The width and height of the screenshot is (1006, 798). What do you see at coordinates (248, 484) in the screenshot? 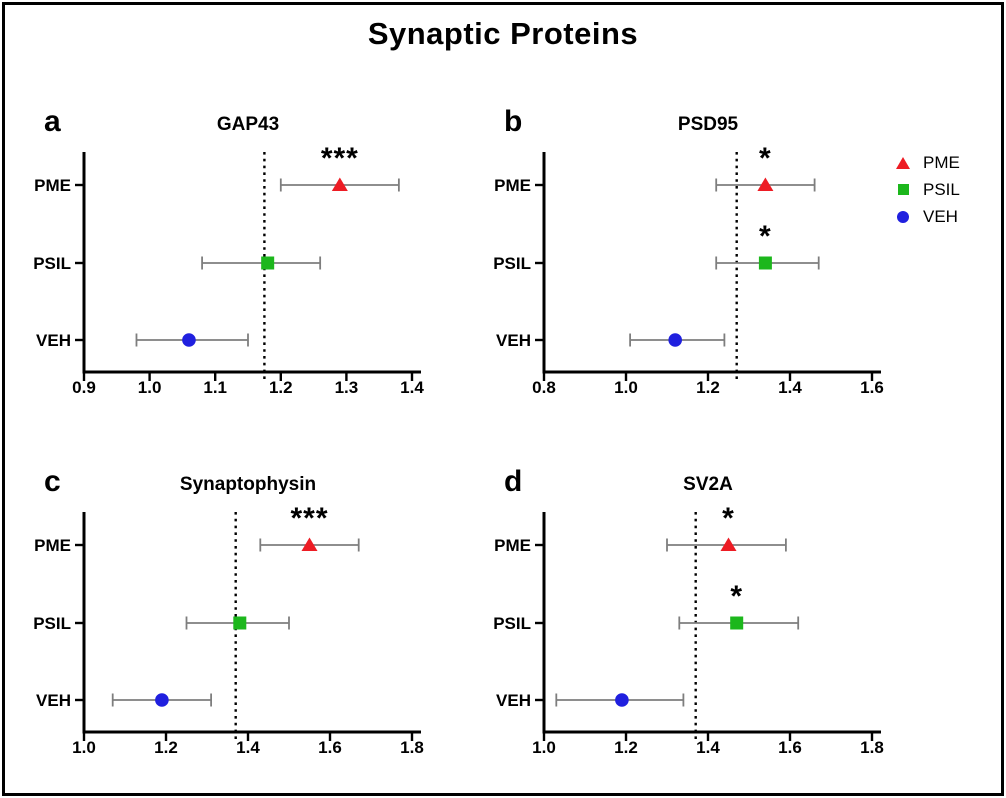
I see `panel-title: Synaptophysin` at bounding box center [248, 484].